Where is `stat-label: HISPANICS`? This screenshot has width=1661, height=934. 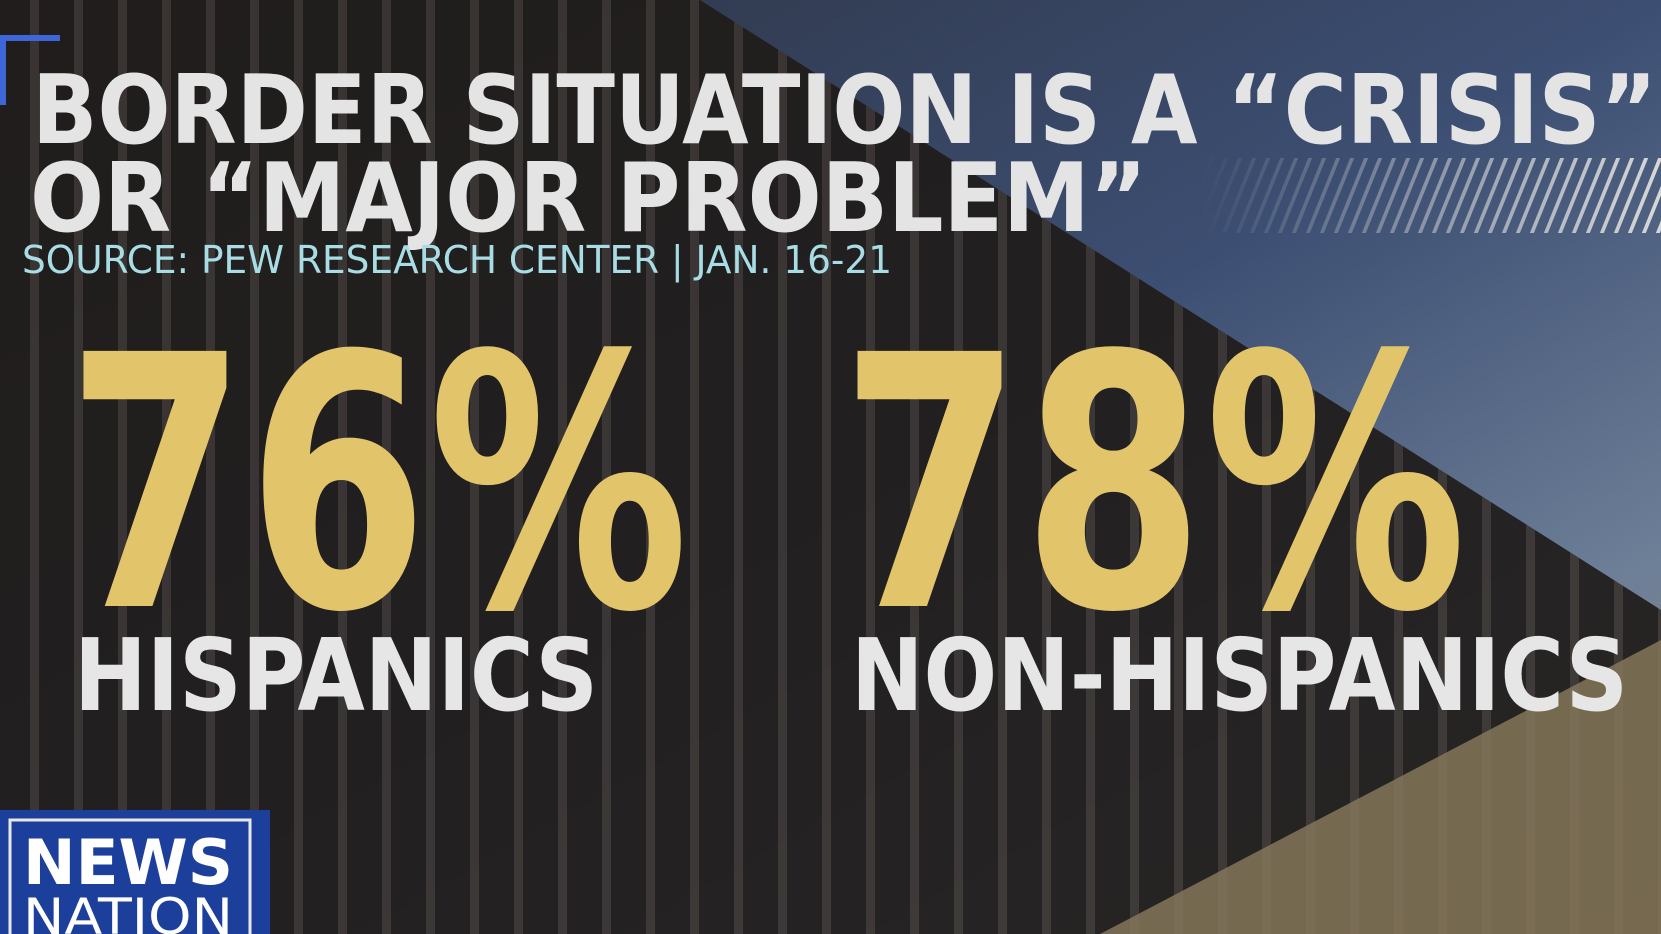
stat-label: HISPANICS is located at coordinates (336, 675).